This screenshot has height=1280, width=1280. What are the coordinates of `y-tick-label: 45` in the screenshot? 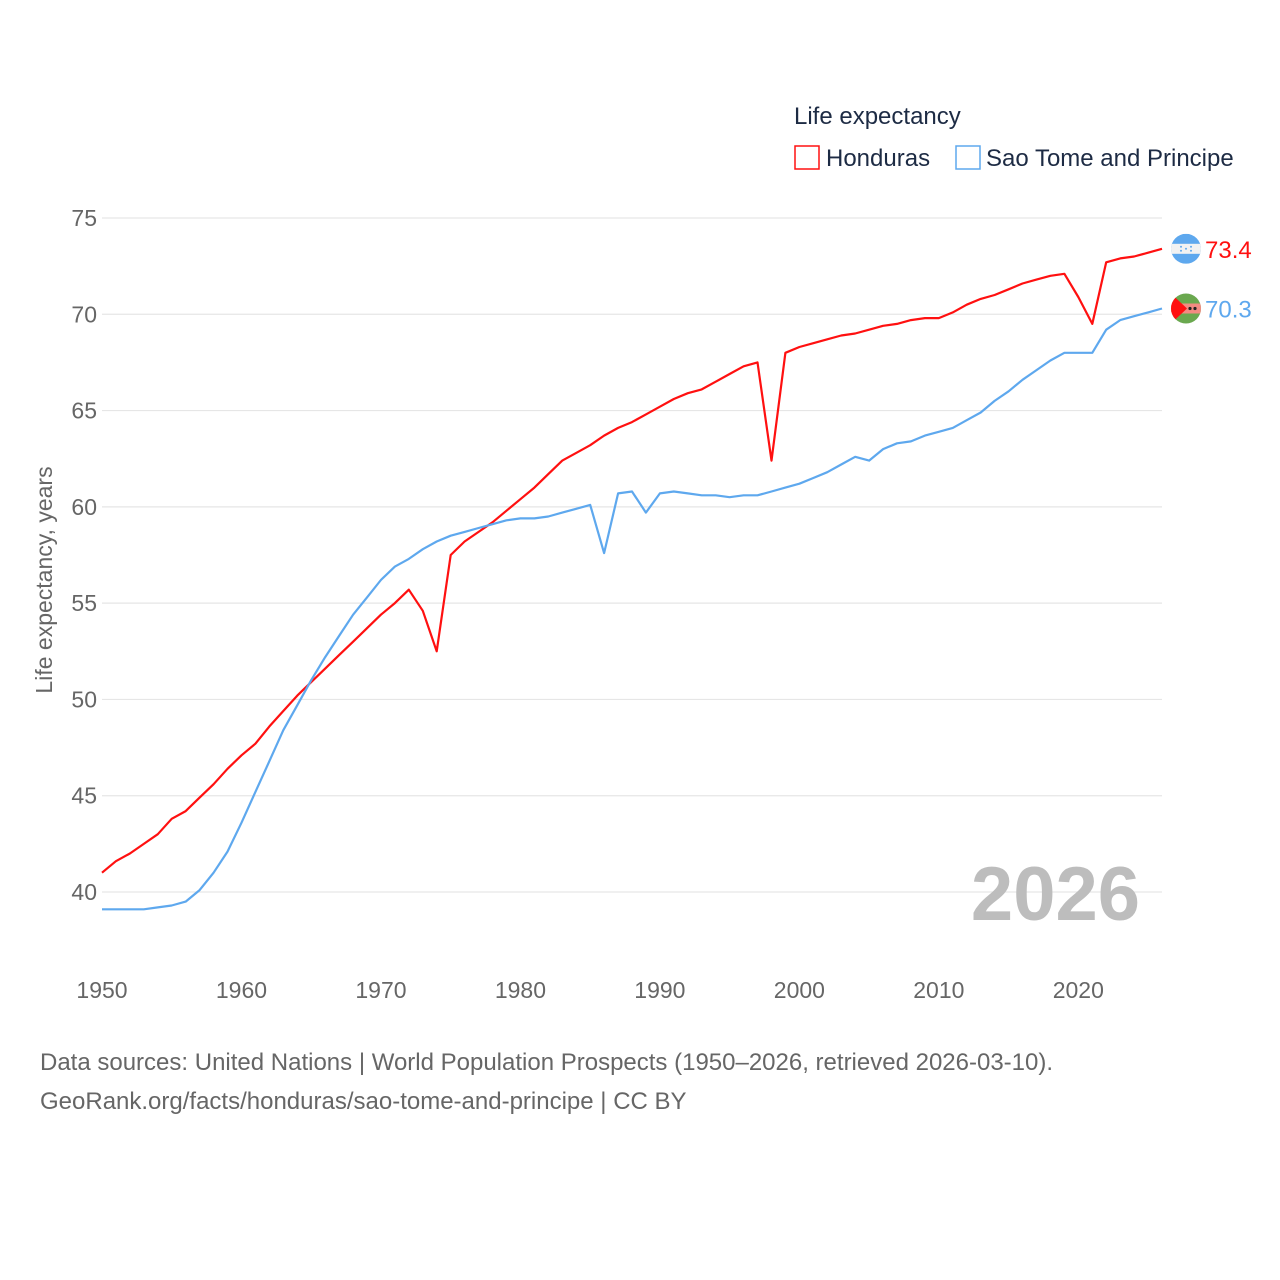 It's located at (84, 796).